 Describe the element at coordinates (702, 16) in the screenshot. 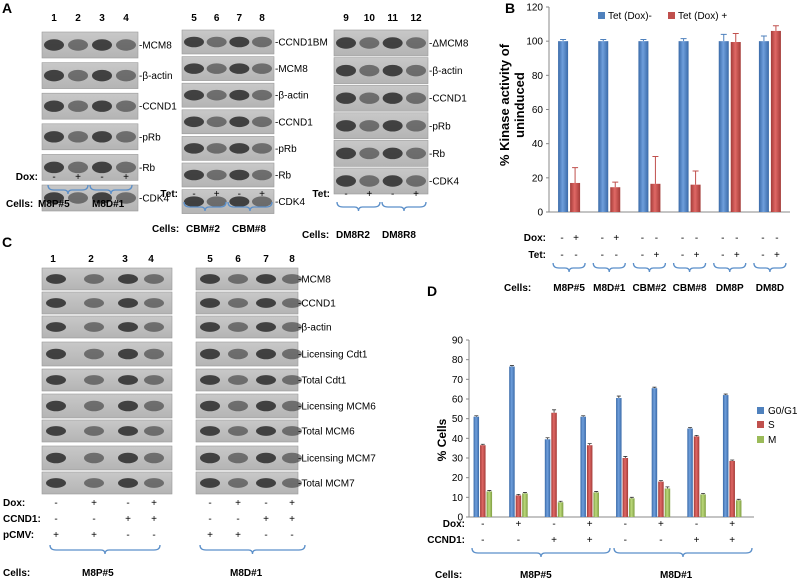

I see `legend-label: Tet (Dox) +` at that location.